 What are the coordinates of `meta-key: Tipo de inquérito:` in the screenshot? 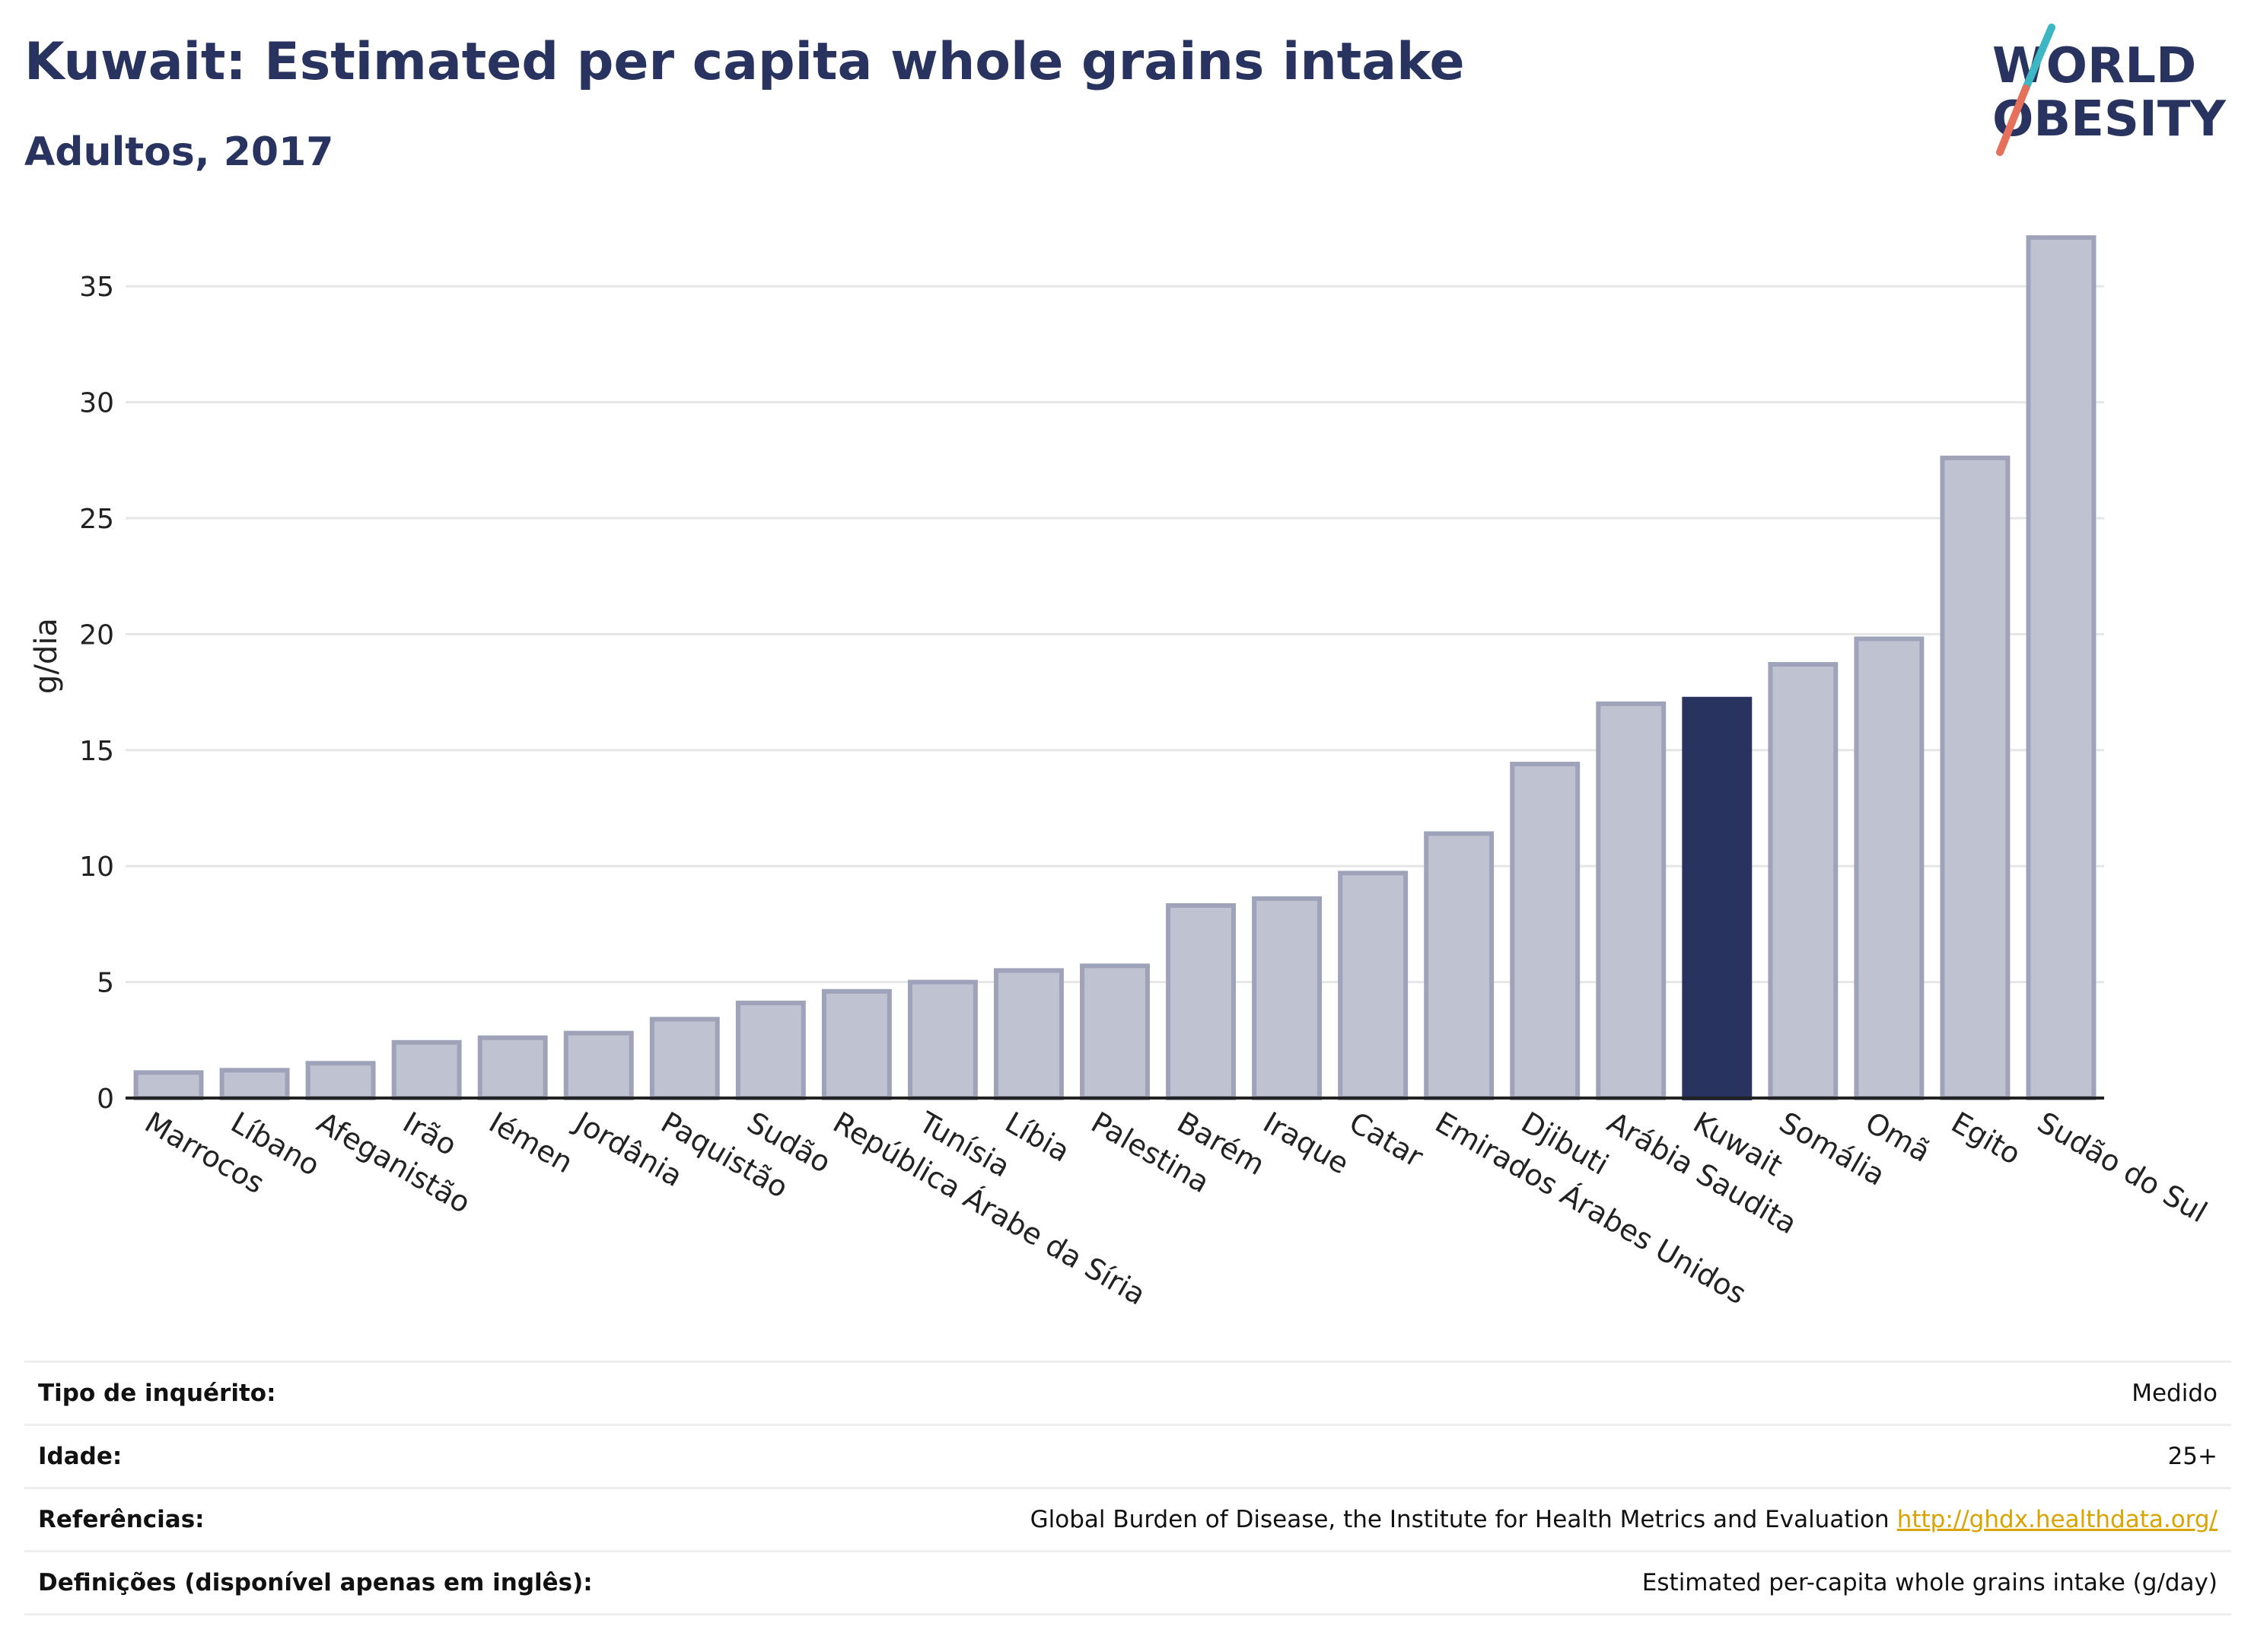 It's located at (157, 1393).